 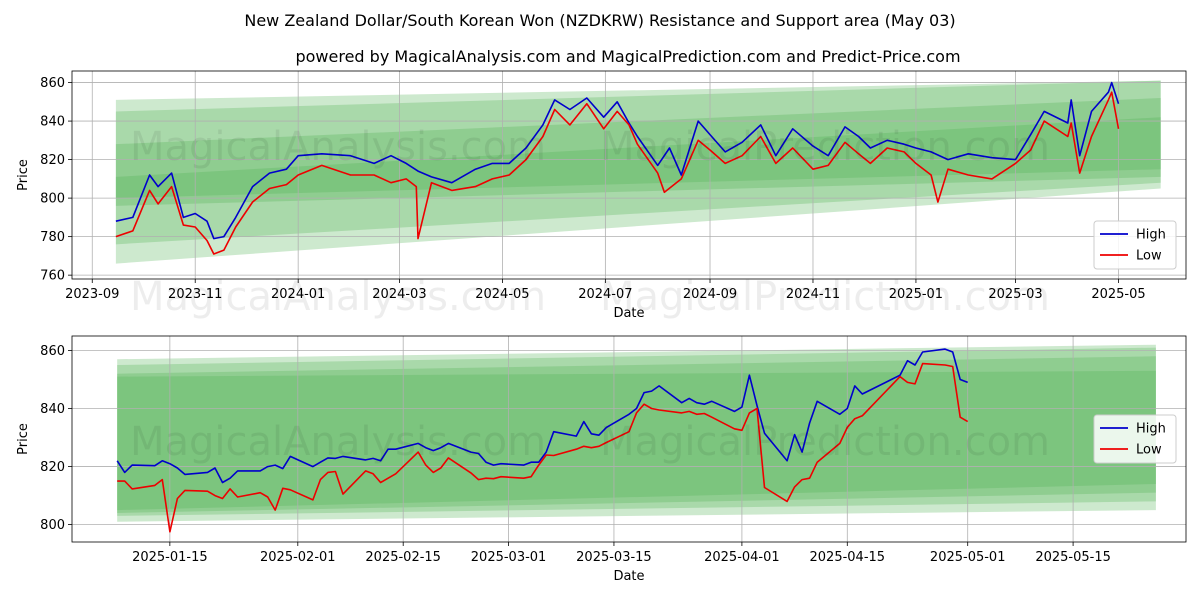 What do you see at coordinates (509, 557) in the screenshot?
I see `x-tick-label: 2025-03-01` at bounding box center [509, 557].